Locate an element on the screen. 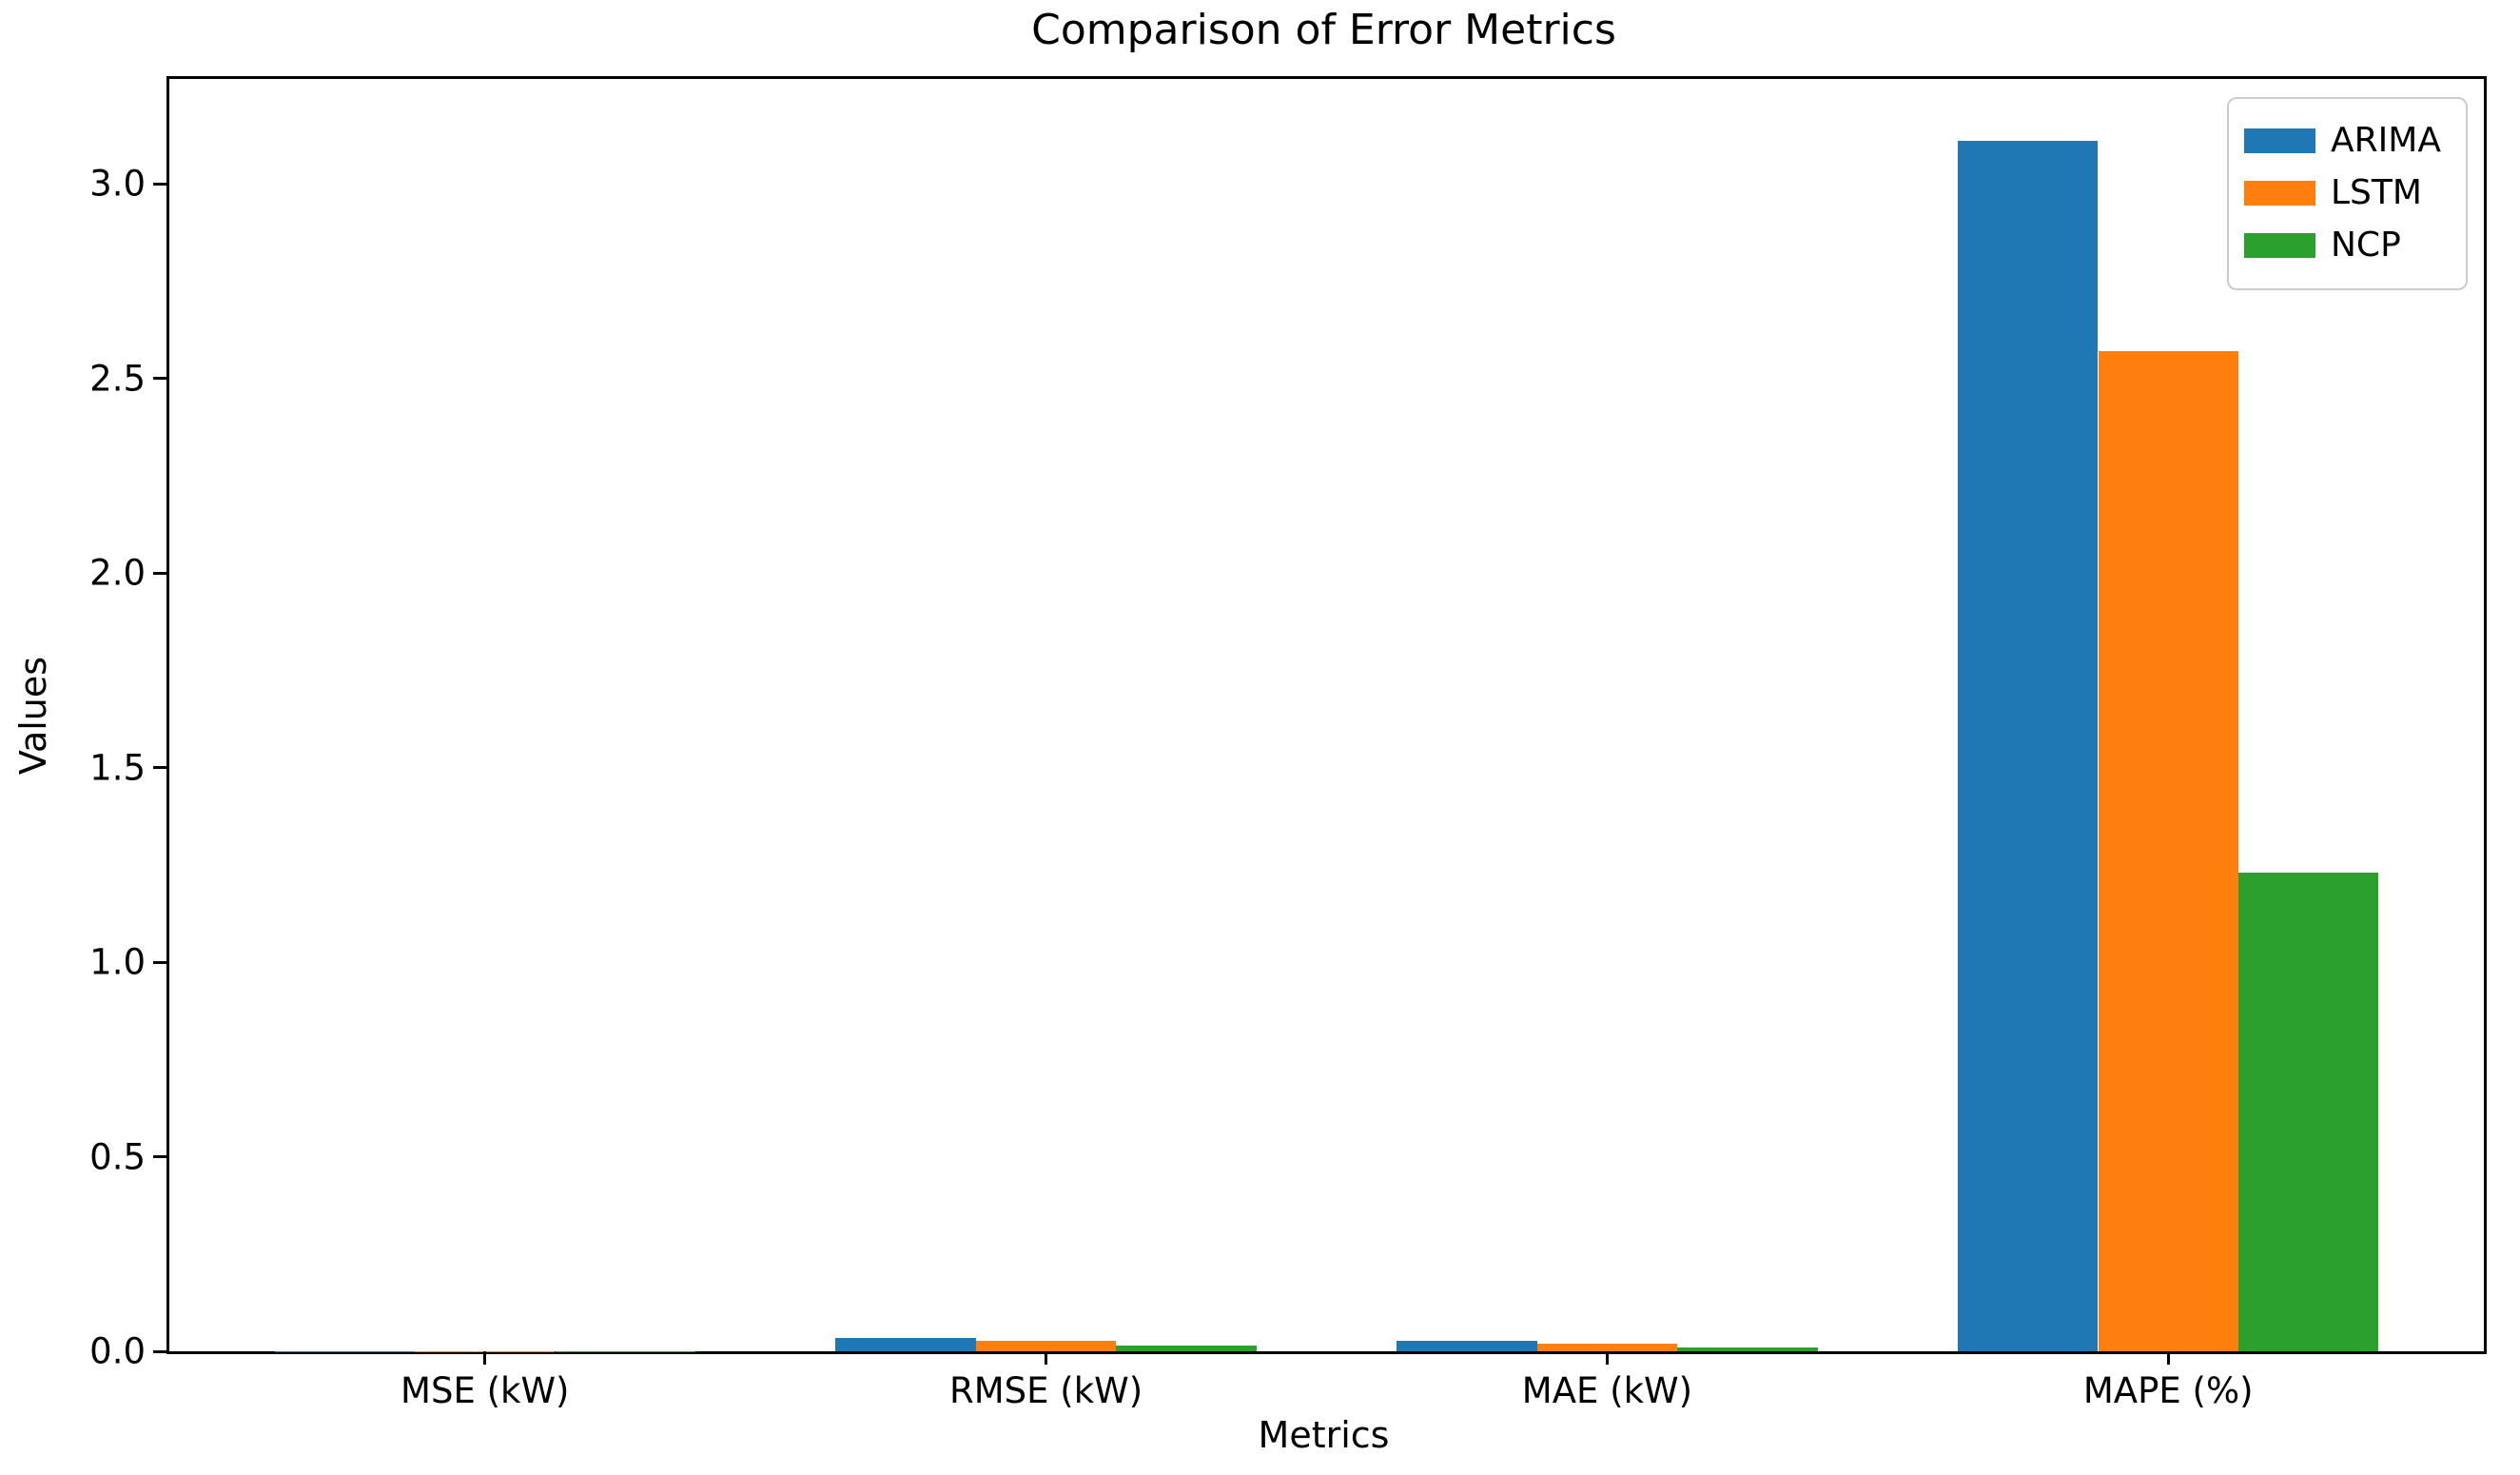  legend-label-lstm: LSTM is located at coordinates (2376, 193).